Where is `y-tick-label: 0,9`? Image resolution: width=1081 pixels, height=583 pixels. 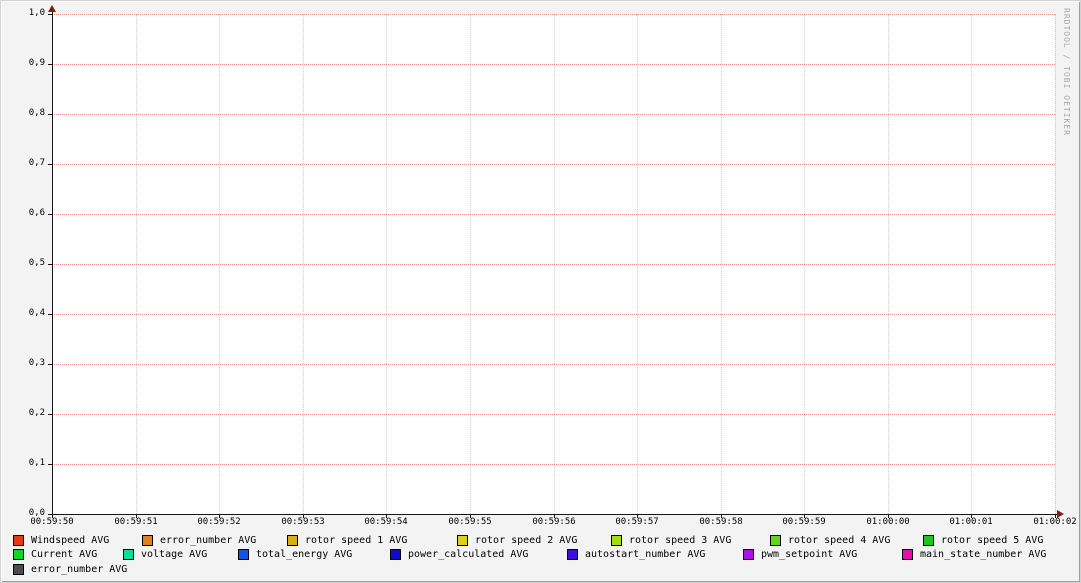
y-tick-label: 0,9 is located at coordinates (36, 63).